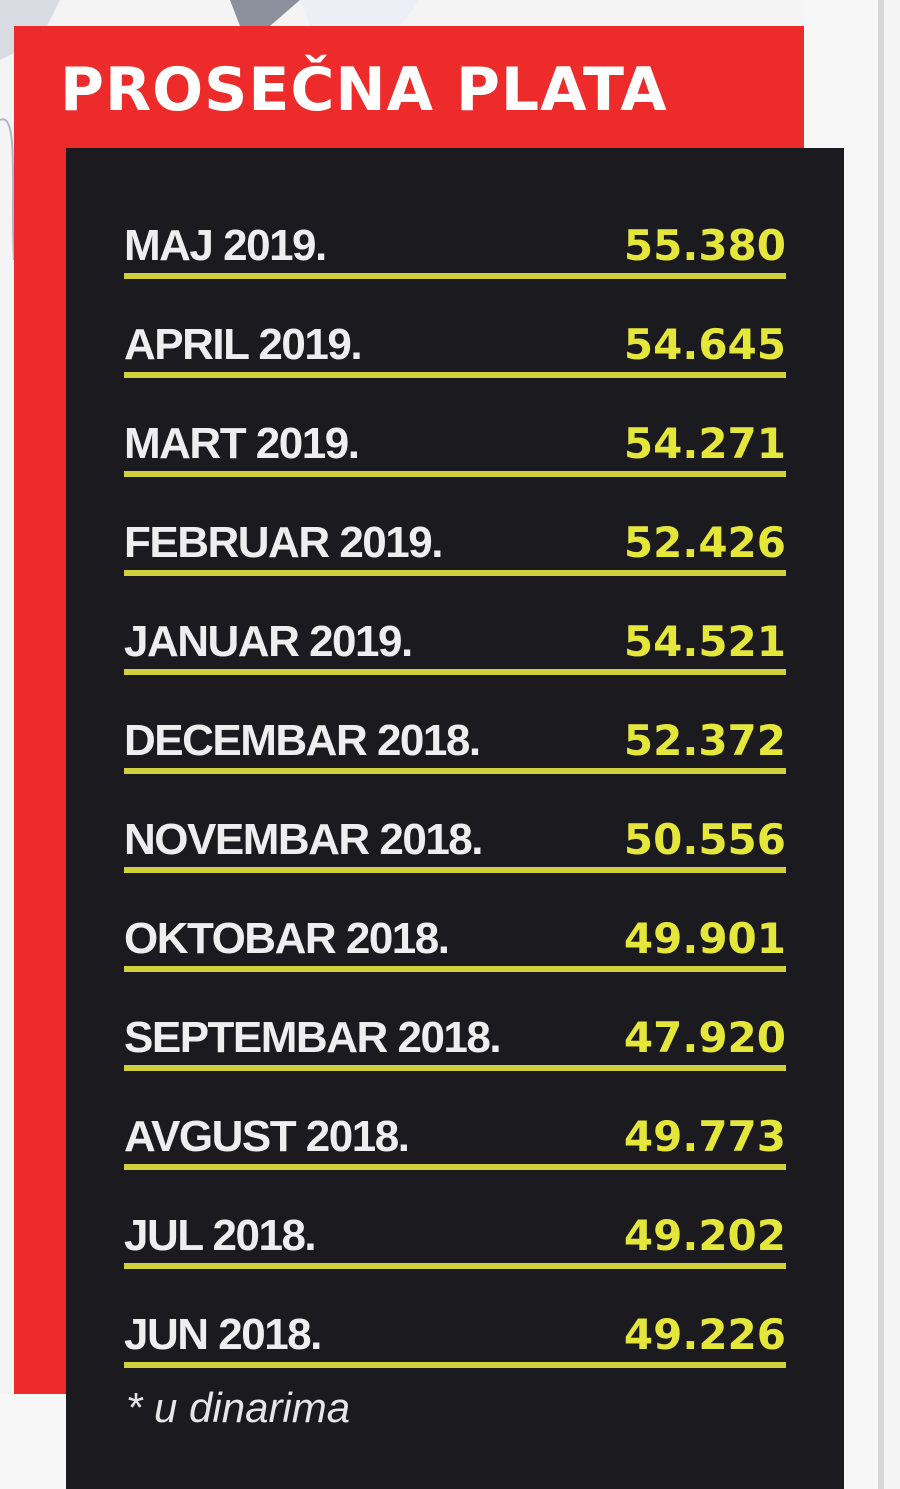 The height and width of the screenshot is (1489, 900). Describe the element at coordinates (455, 1219) in the screenshot. I see `table-row: JUL 2018. 49.202` at that location.